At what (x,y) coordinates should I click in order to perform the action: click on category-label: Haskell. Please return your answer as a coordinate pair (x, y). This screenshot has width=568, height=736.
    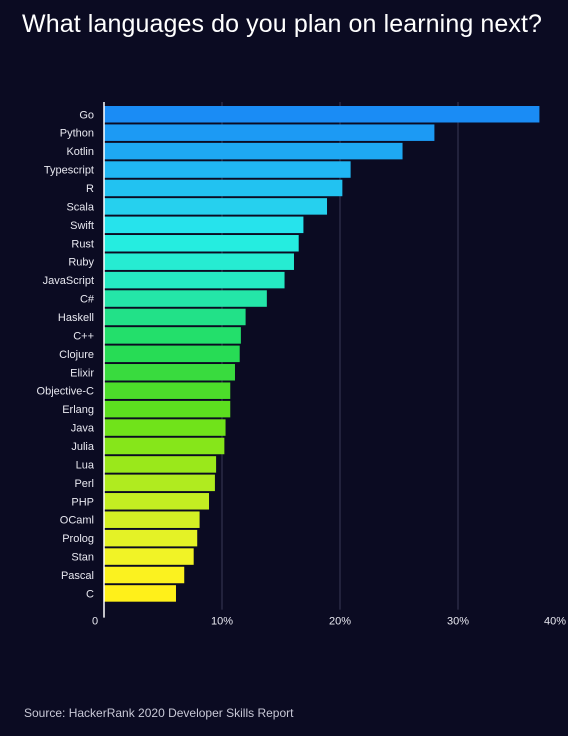
    Looking at the image, I should click on (76, 318).